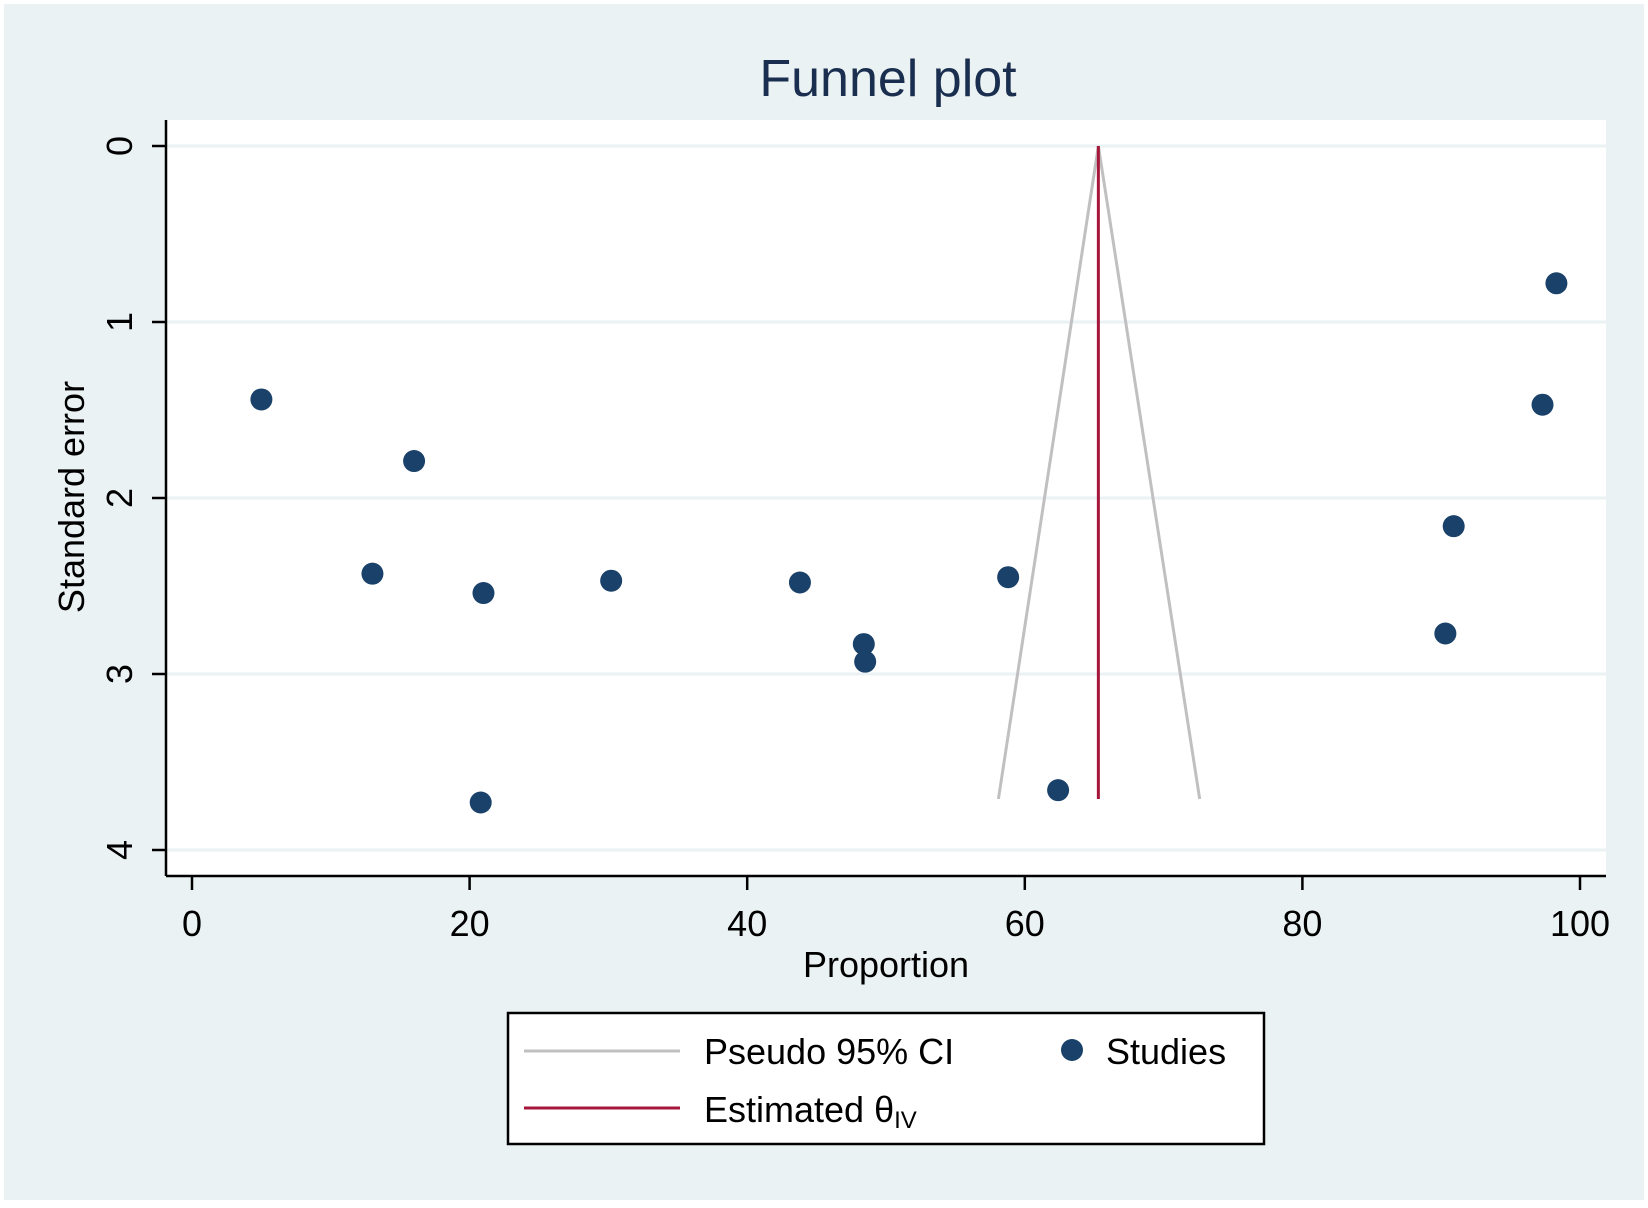 This screenshot has height=1208, width=1648. I want to click on x-tick-label-0: 0, so click(192, 923).